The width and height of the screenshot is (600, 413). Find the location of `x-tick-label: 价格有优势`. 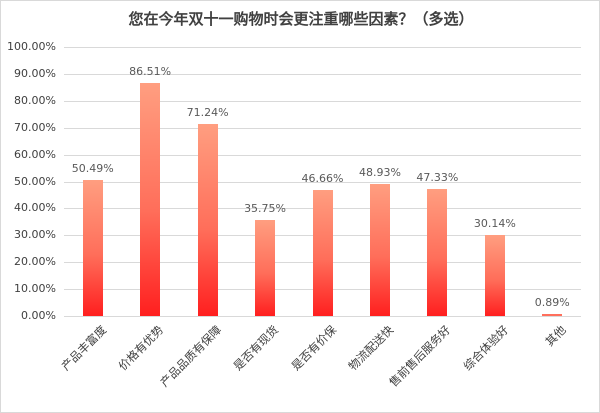

x-tick-label: 价格有优势 is located at coordinates (141, 348).